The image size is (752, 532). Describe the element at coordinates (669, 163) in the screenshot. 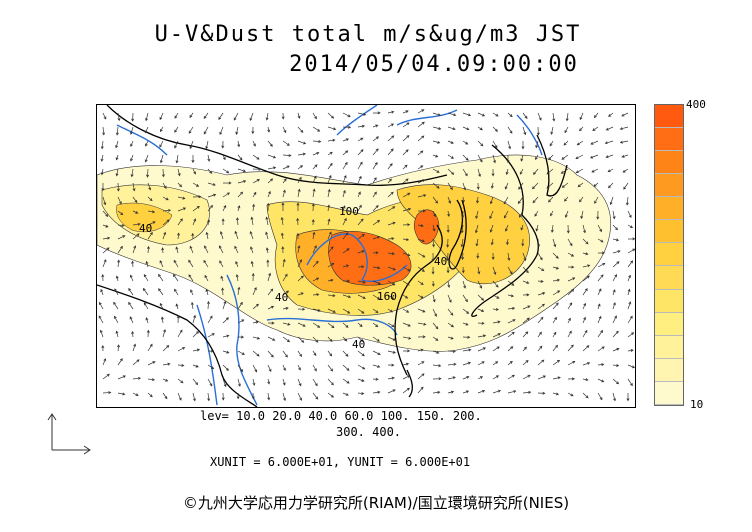

I see `legend-band` at that location.